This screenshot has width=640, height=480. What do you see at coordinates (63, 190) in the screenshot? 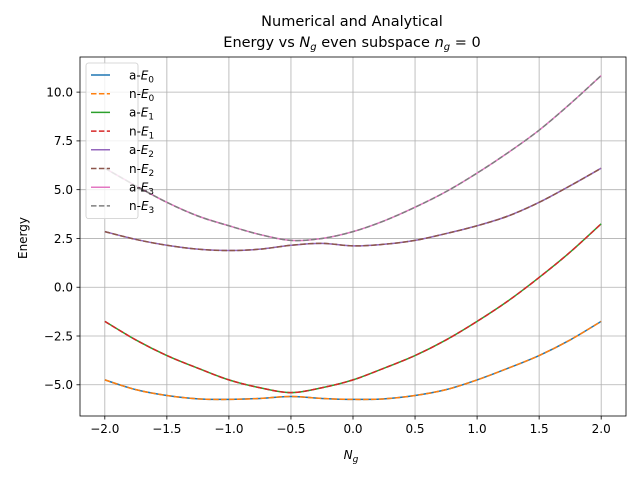
I see `y-tick-label: 5.0` at bounding box center [63, 190].